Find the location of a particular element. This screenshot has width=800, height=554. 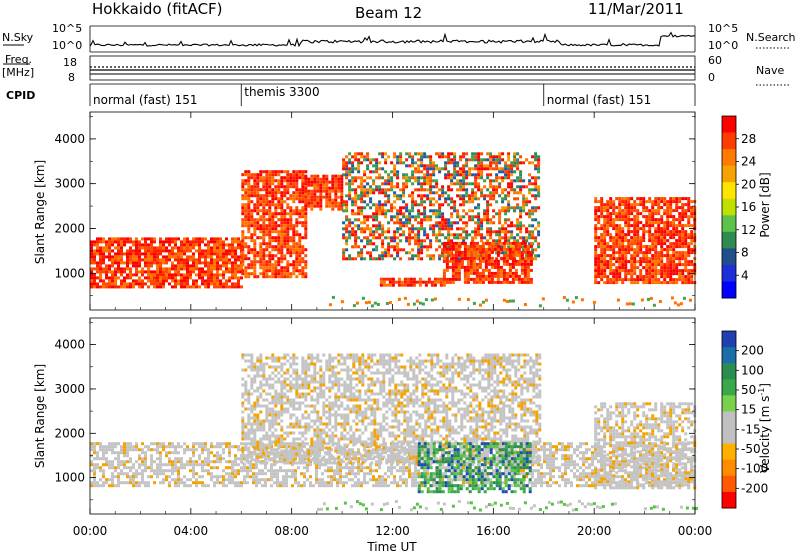

colorbar-tick-label: -50 is located at coordinates (751, 449).